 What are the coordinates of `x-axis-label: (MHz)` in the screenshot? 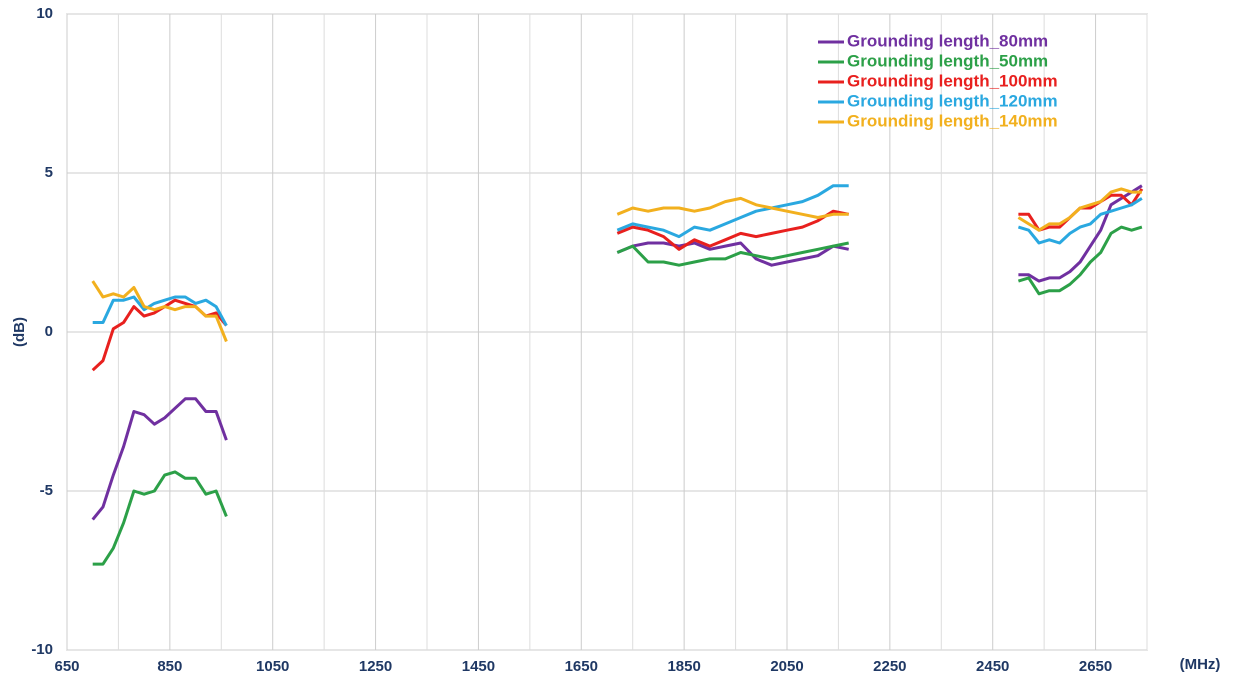 It's located at (1200, 664).